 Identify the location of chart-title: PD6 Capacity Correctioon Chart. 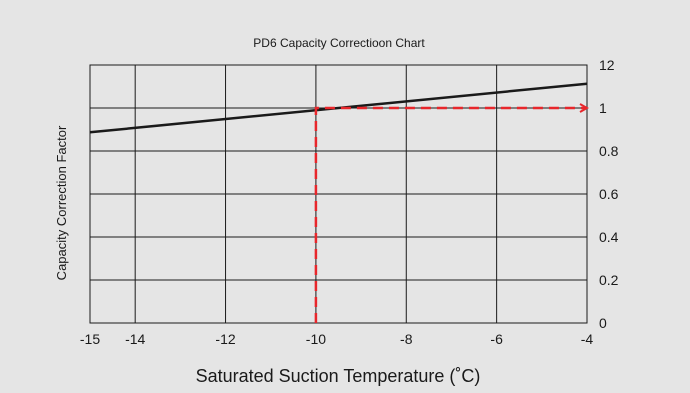
(339, 43).